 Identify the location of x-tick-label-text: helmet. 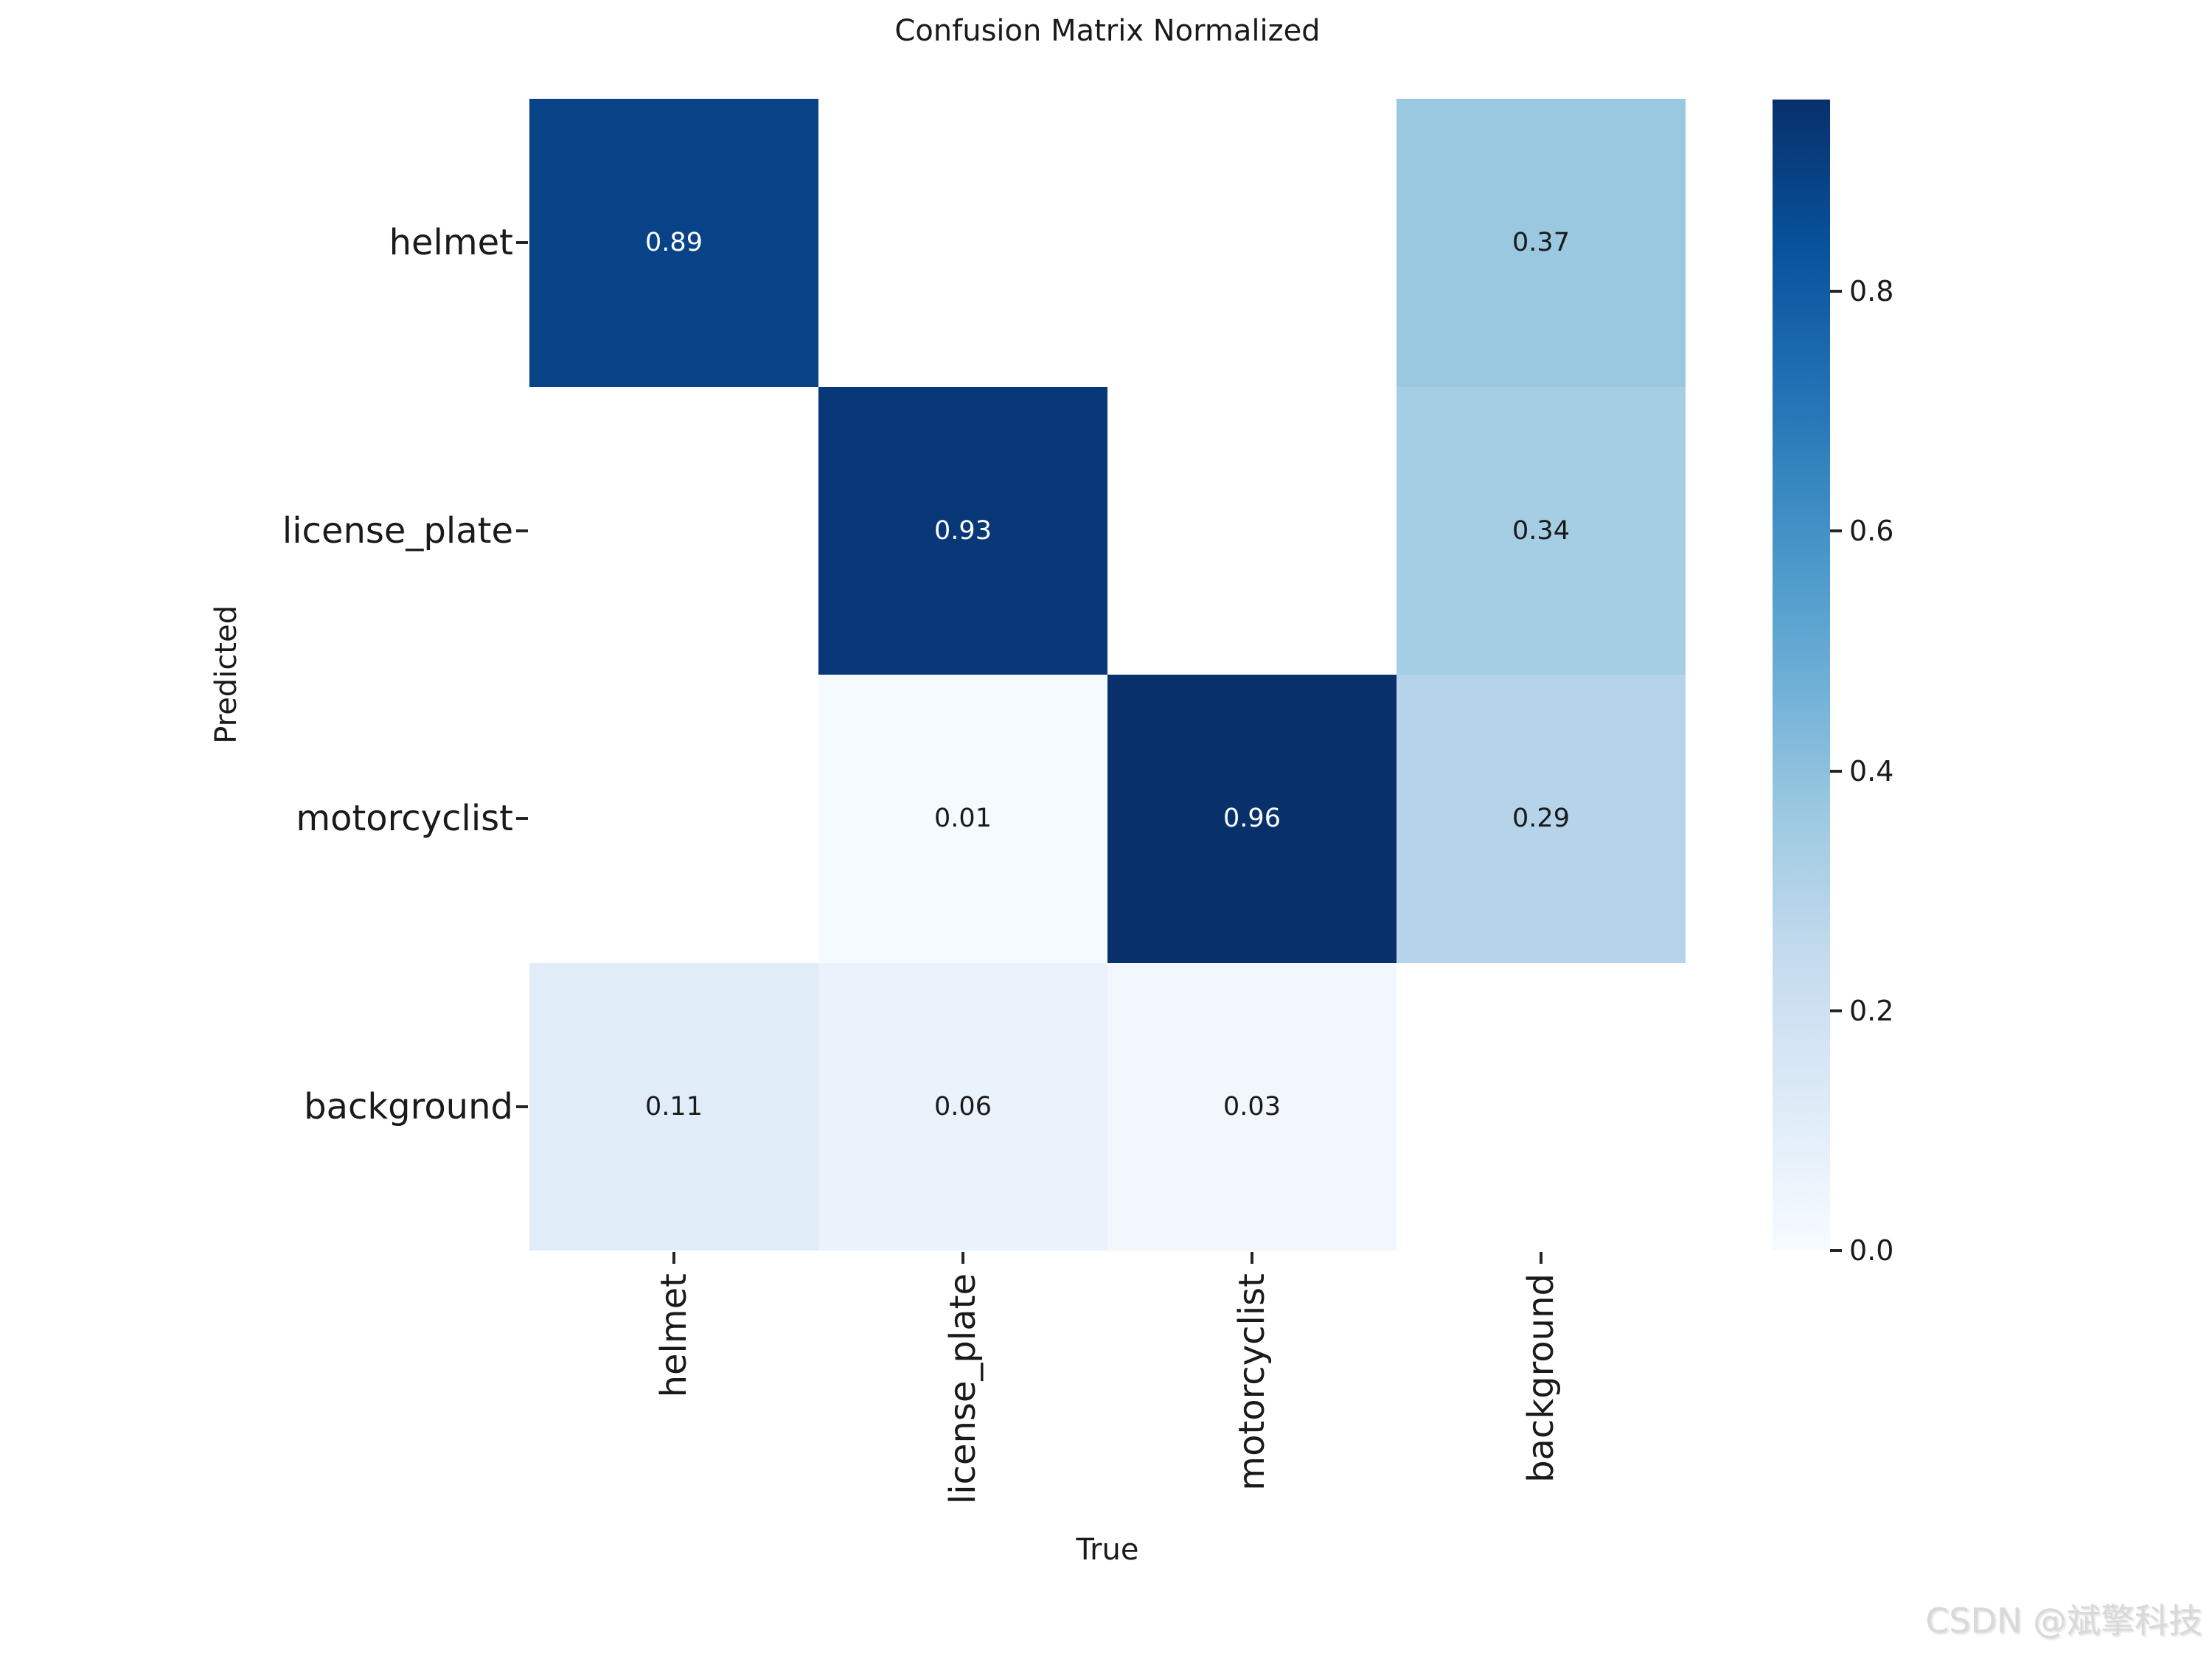
(674, 1335).